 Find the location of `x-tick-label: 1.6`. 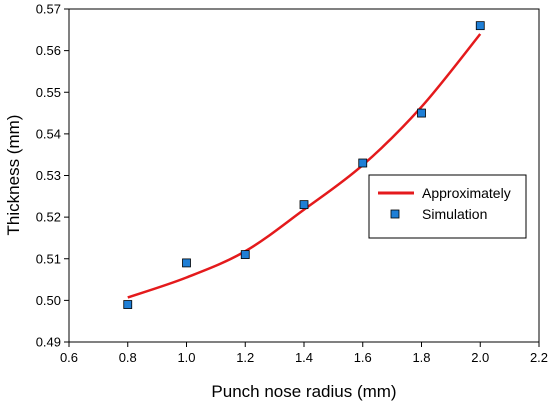

x-tick-label: 1.6 is located at coordinates (363, 357).